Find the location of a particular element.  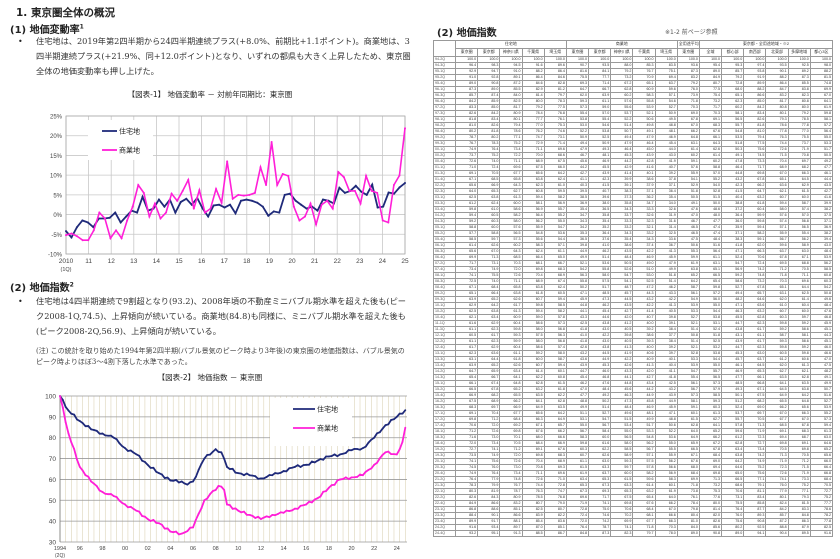

residential-series-line is located at coordinates (232, 440).